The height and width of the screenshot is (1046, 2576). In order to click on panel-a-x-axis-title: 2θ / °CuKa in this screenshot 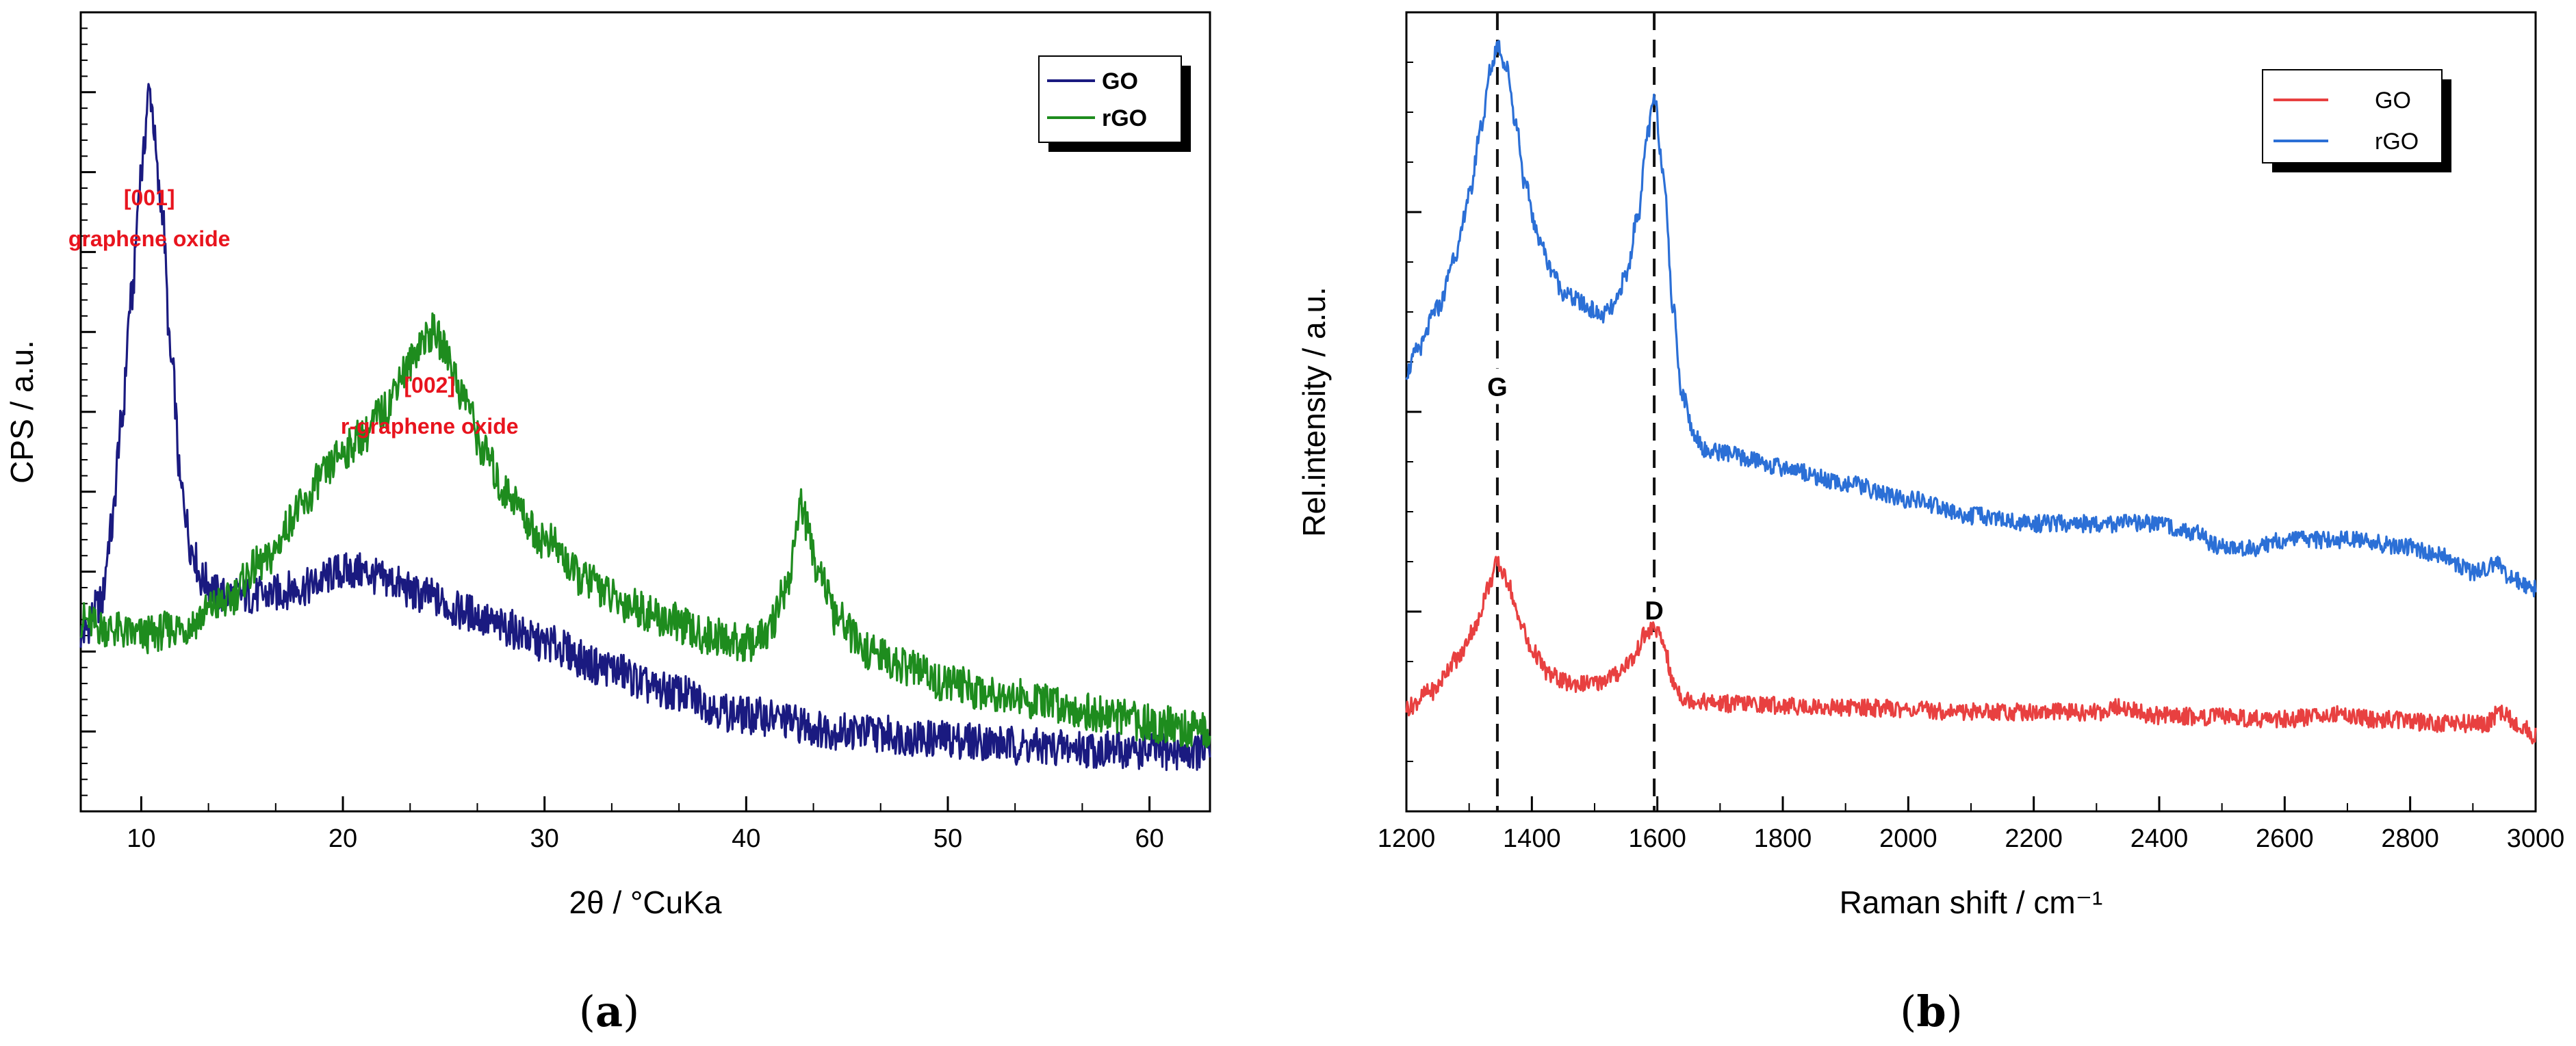, I will do `click(645, 902)`.